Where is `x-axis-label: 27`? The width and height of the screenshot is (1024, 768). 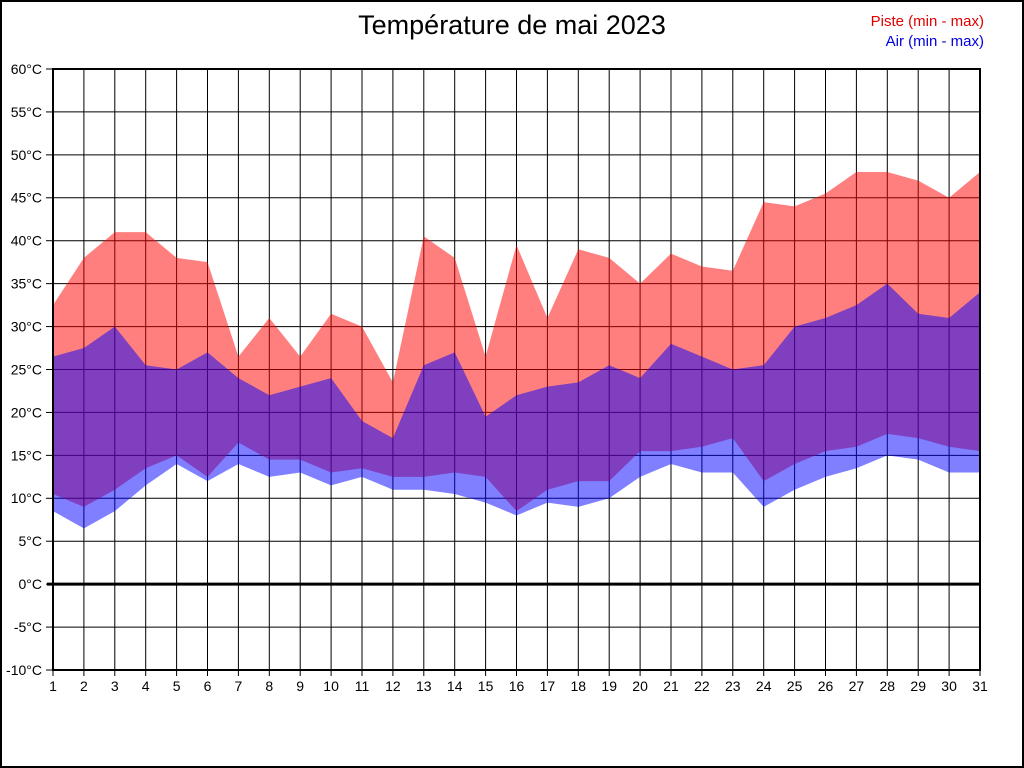 x-axis-label: 27 is located at coordinates (857, 686).